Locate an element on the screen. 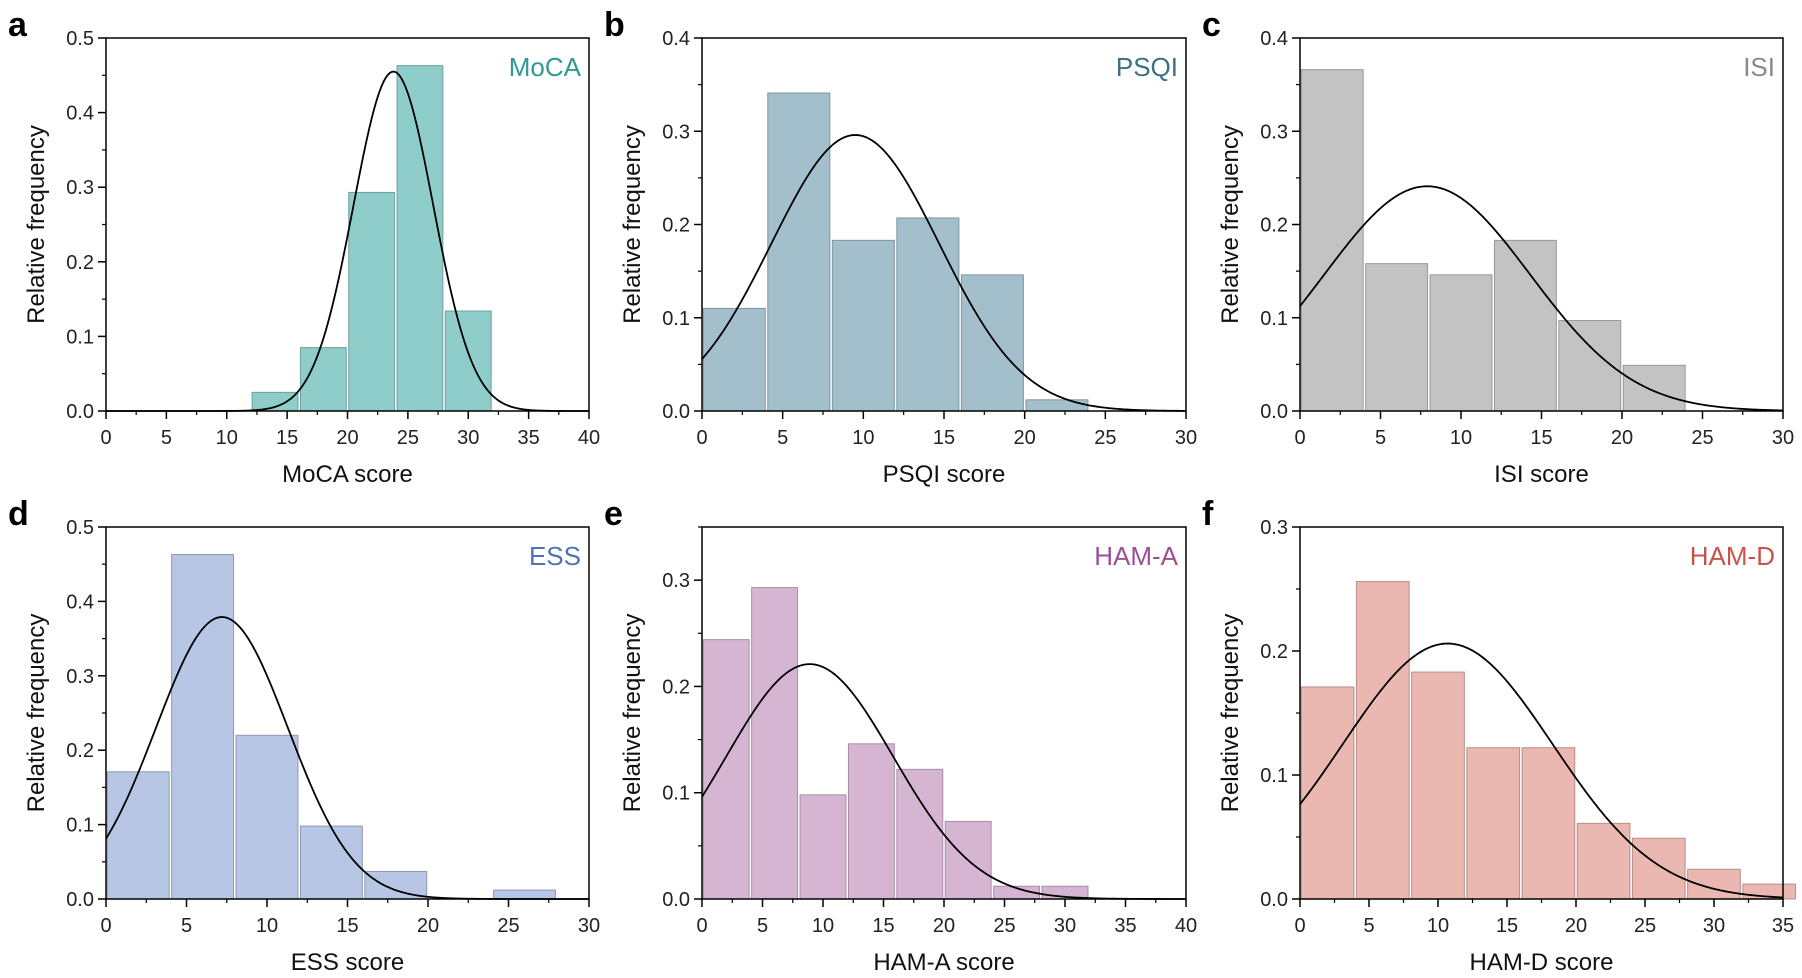  panel-letter: c is located at coordinates (1211, 25).